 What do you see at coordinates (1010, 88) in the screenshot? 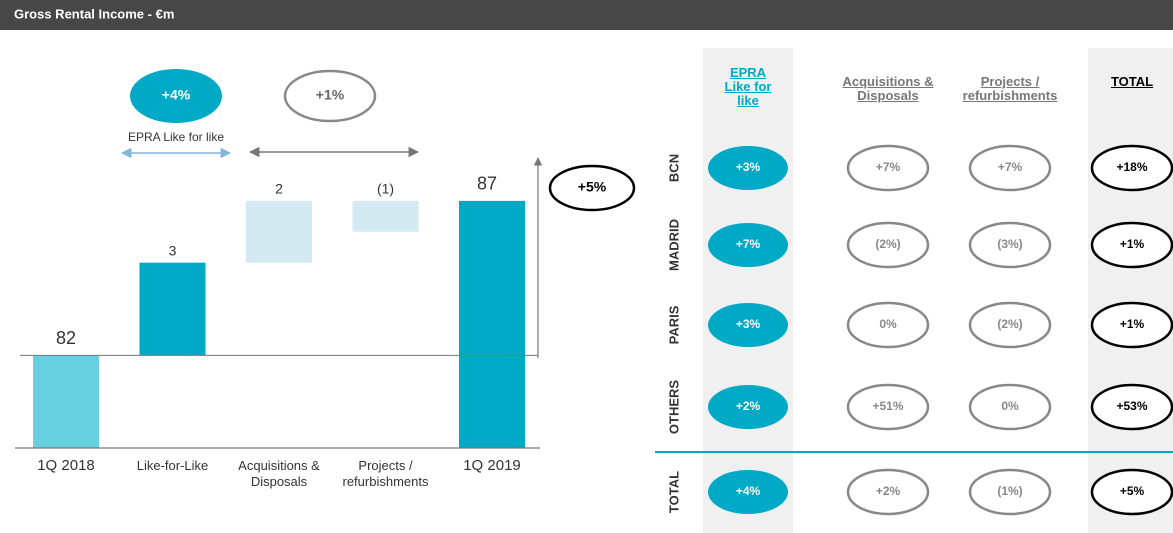
I see `column-header: Projects / refurbishments` at bounding box center [1010, 88].